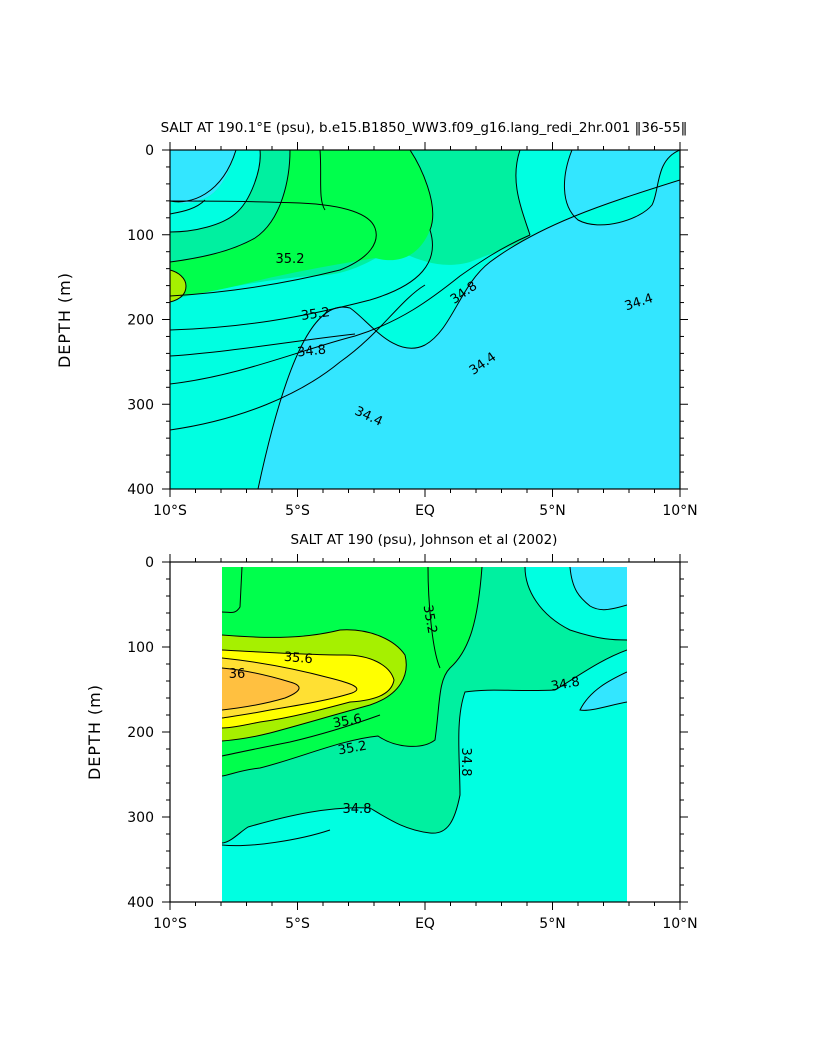 This screenshot has height=1055, width=818. I want to click on bottom-contour-lines, so click(424, 707).